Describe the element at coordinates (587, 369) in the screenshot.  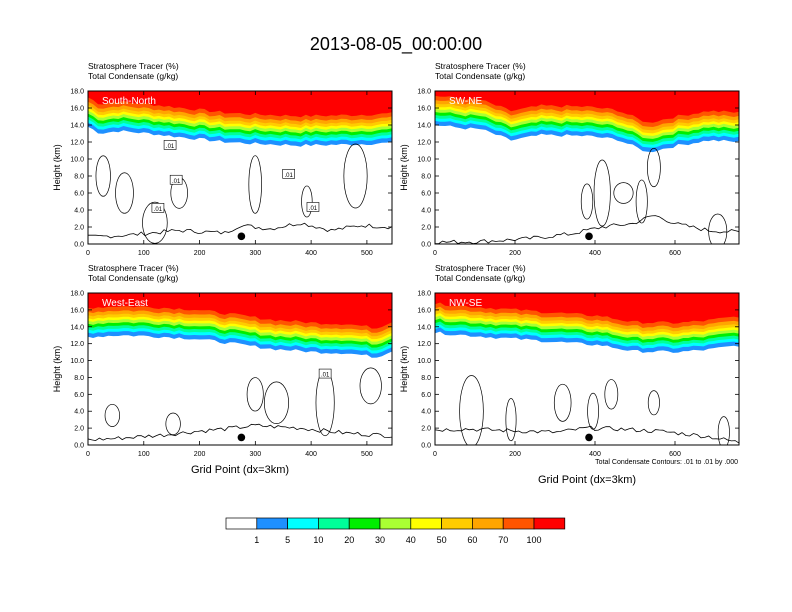
I see `tracer-field` at that location.